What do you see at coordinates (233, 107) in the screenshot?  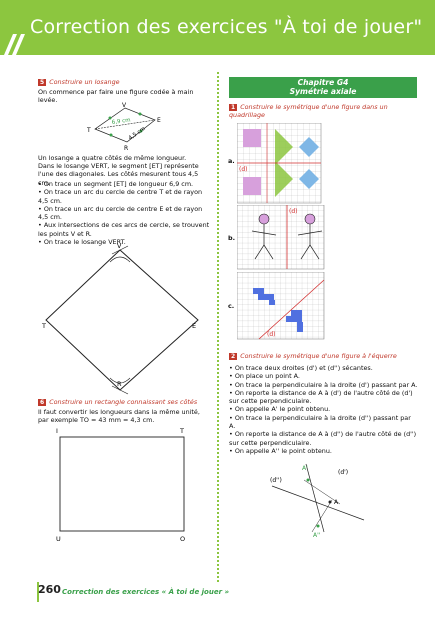 I see `ex1-number: 1` at bounding box center [233, 107].